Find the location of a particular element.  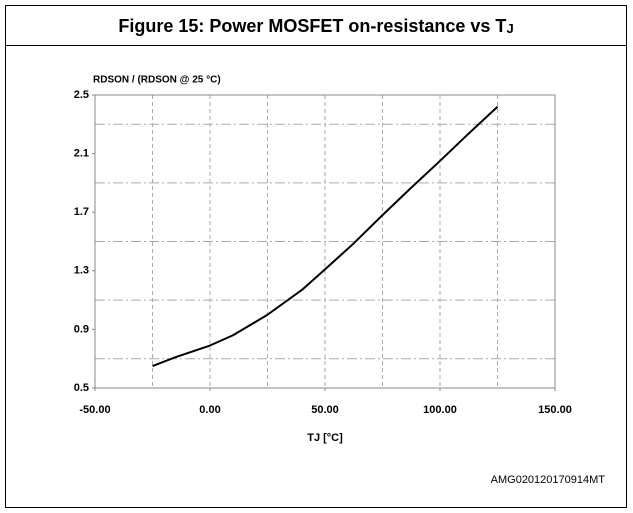

x-tick-label: 100.00 is located at coordinates (440, 410).